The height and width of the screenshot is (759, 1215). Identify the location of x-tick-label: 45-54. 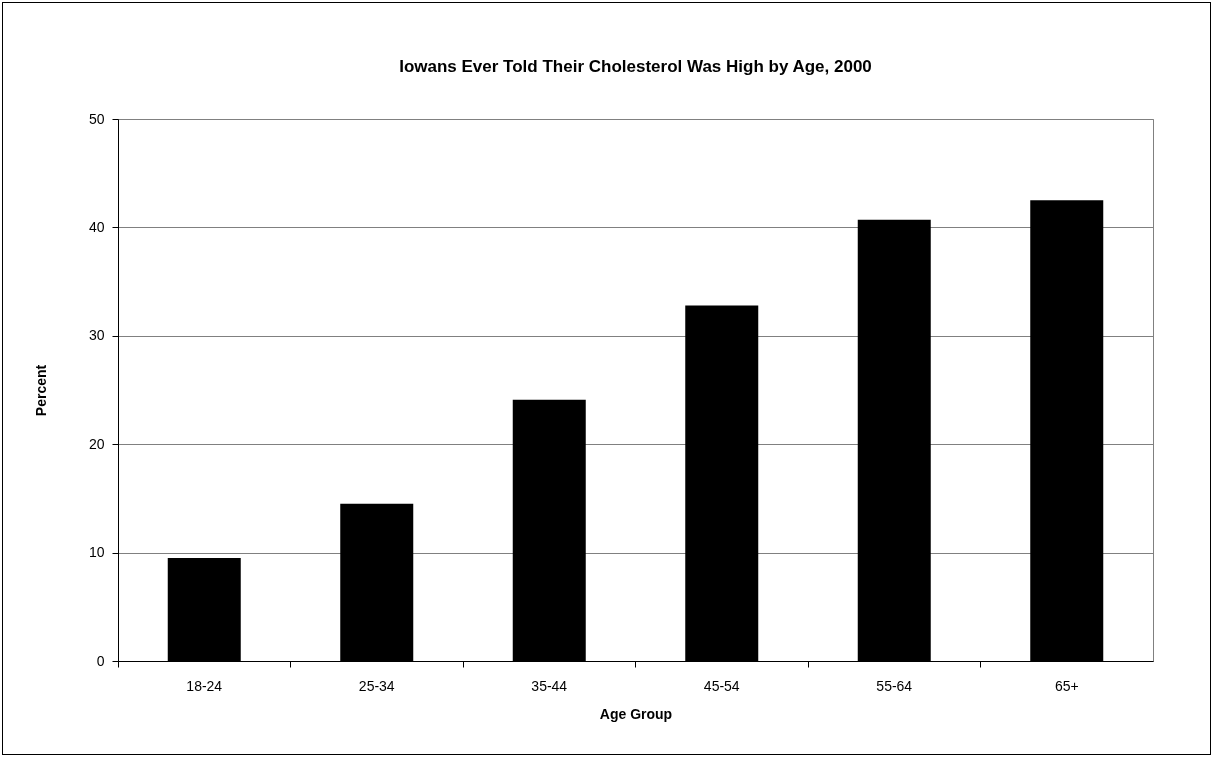
(721, 685).